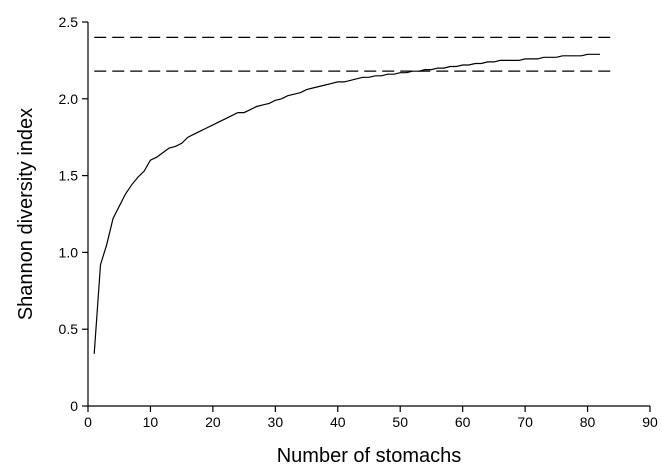 Image resolution: width=662 pixels, height=471 pixels. I want to click on x-axis-title: Number of stomachs, so click(369, 456).